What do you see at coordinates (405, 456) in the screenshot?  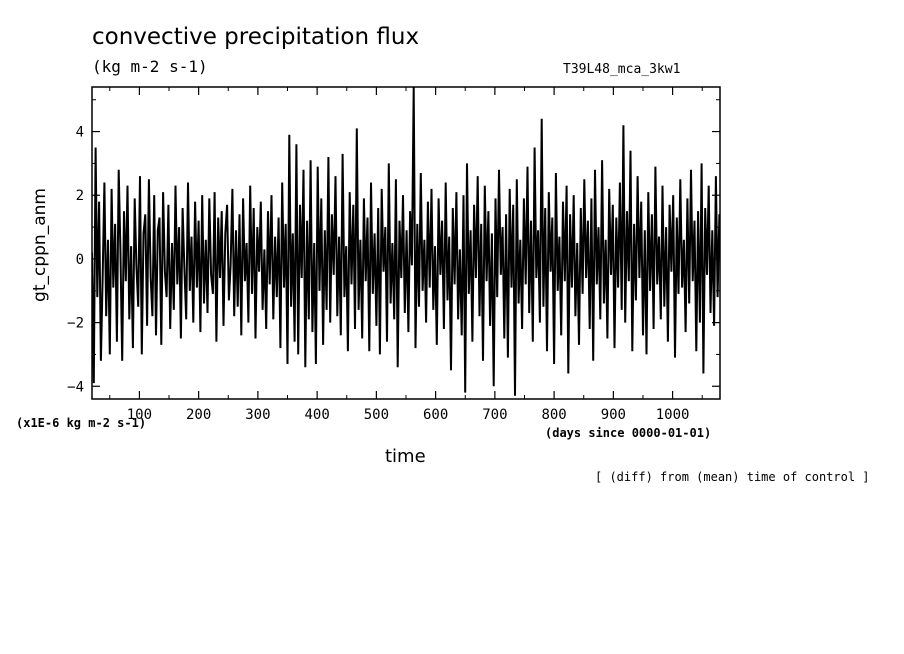 I see `x-axis-label: time` at bounding box center [405, 456].